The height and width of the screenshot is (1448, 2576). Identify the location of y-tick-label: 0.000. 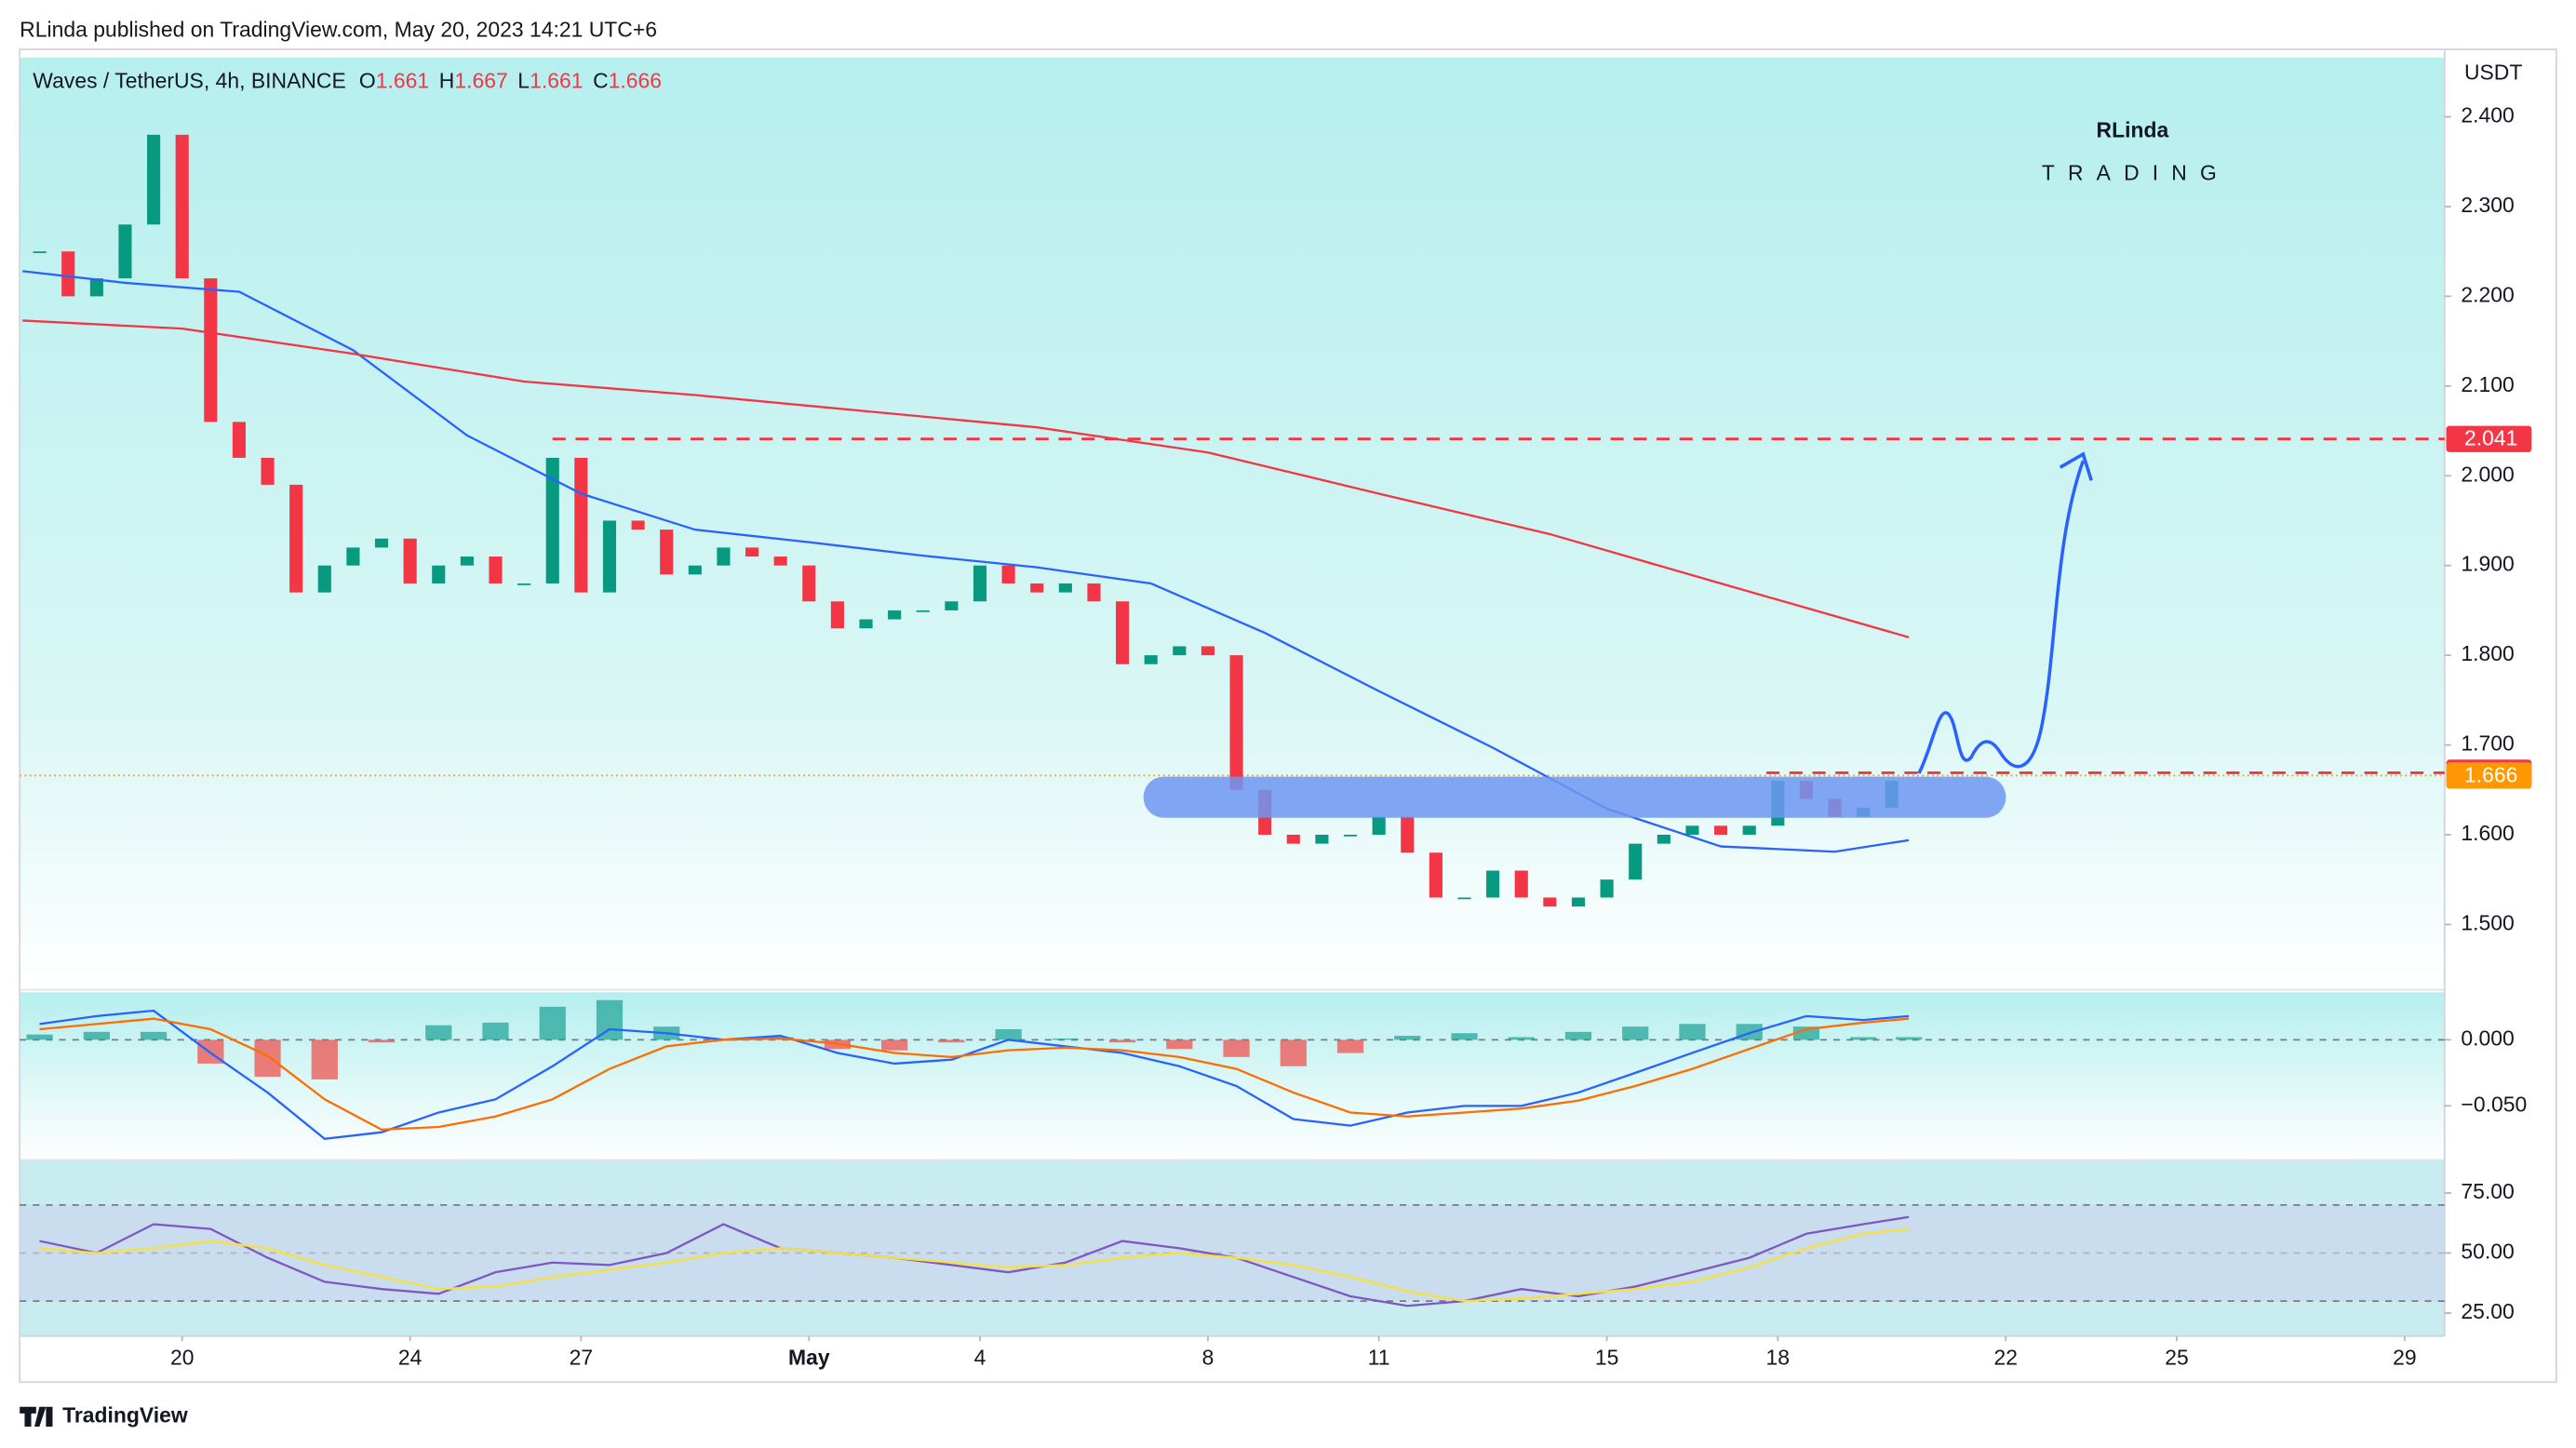
(2487, 1038).